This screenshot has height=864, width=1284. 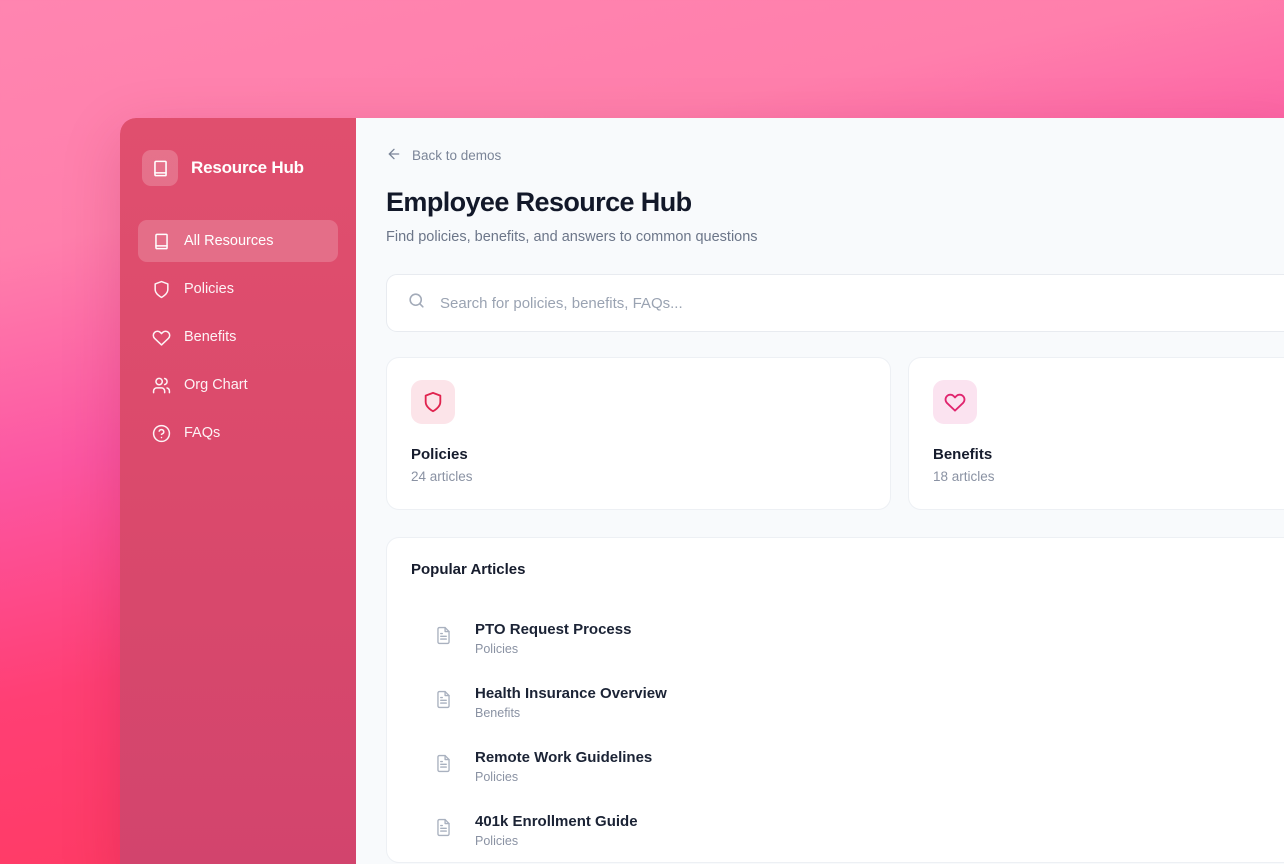 I want to click on back-to-demos-link: Back to demos, so click(x=443, y=155).